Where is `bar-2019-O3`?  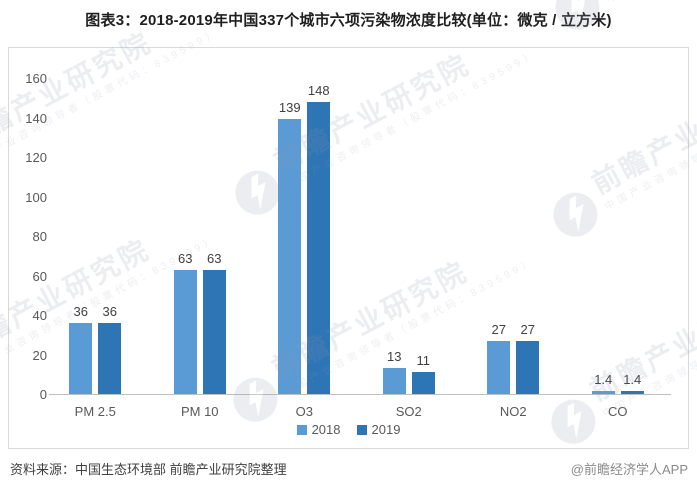
bar-2019-O3 is located at coordinates (319, 247).